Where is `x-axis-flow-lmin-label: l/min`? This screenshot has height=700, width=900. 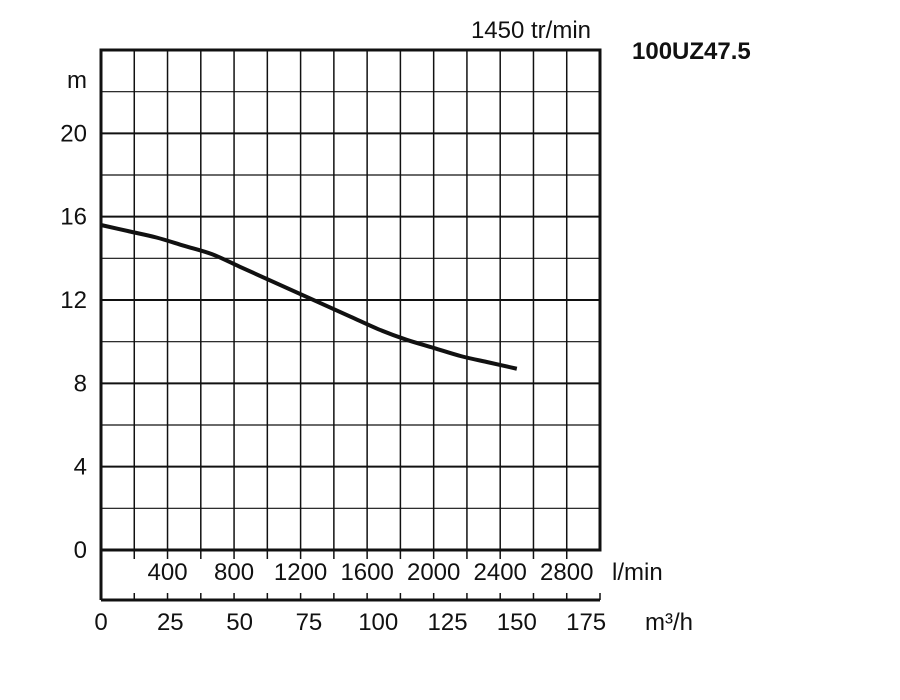
x-axis-flow-lmin-label: l/min is located at coordinates (637, 572).